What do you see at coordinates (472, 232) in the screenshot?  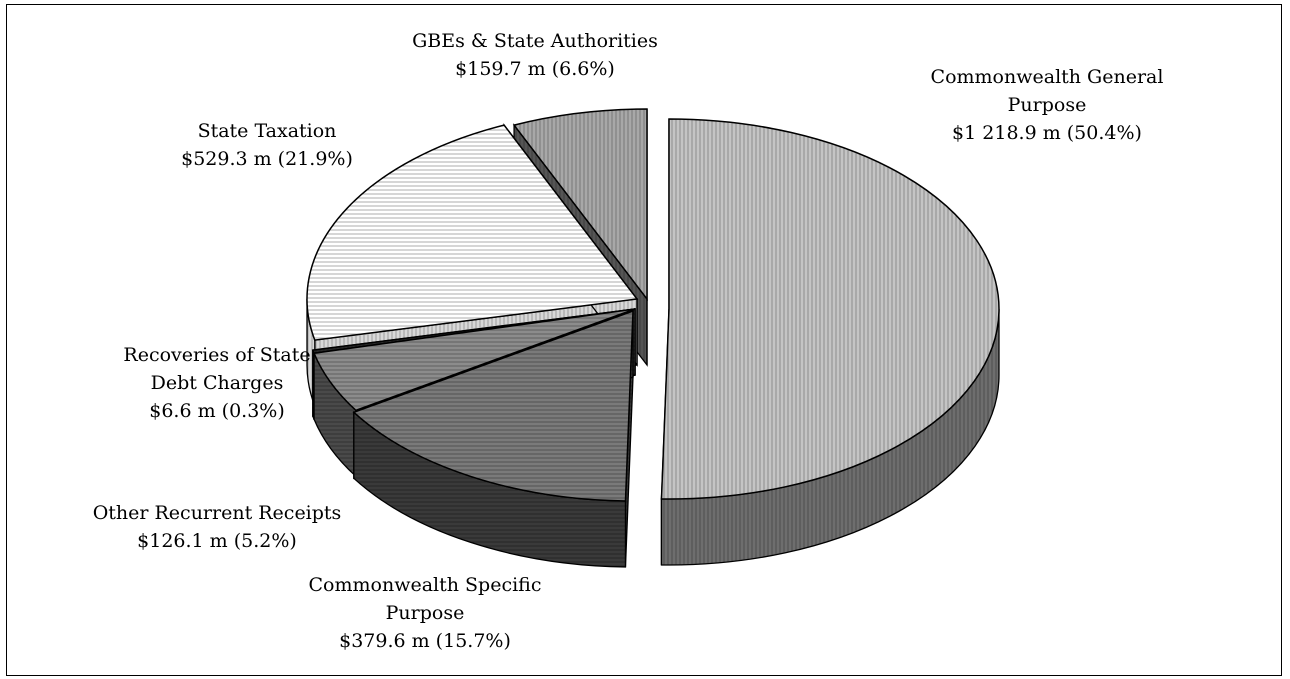 I see `pie-slice-st-top` at bounding box center [472, 232].